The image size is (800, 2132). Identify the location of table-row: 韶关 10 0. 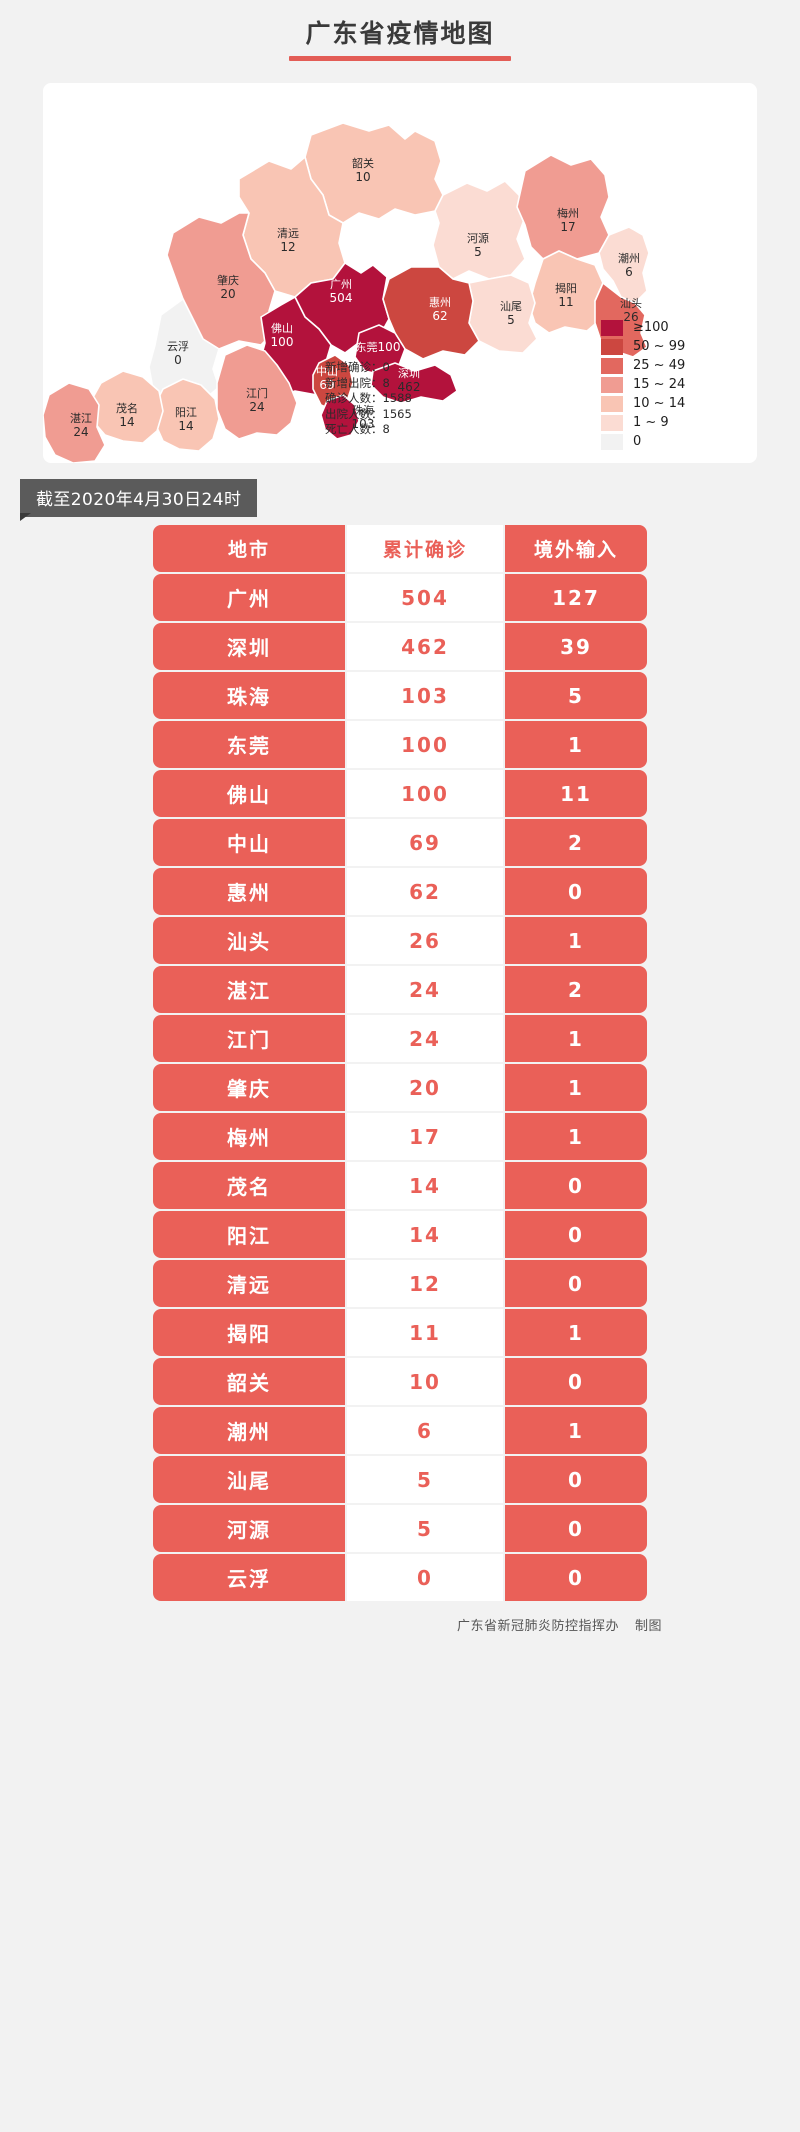
(400, 1382).